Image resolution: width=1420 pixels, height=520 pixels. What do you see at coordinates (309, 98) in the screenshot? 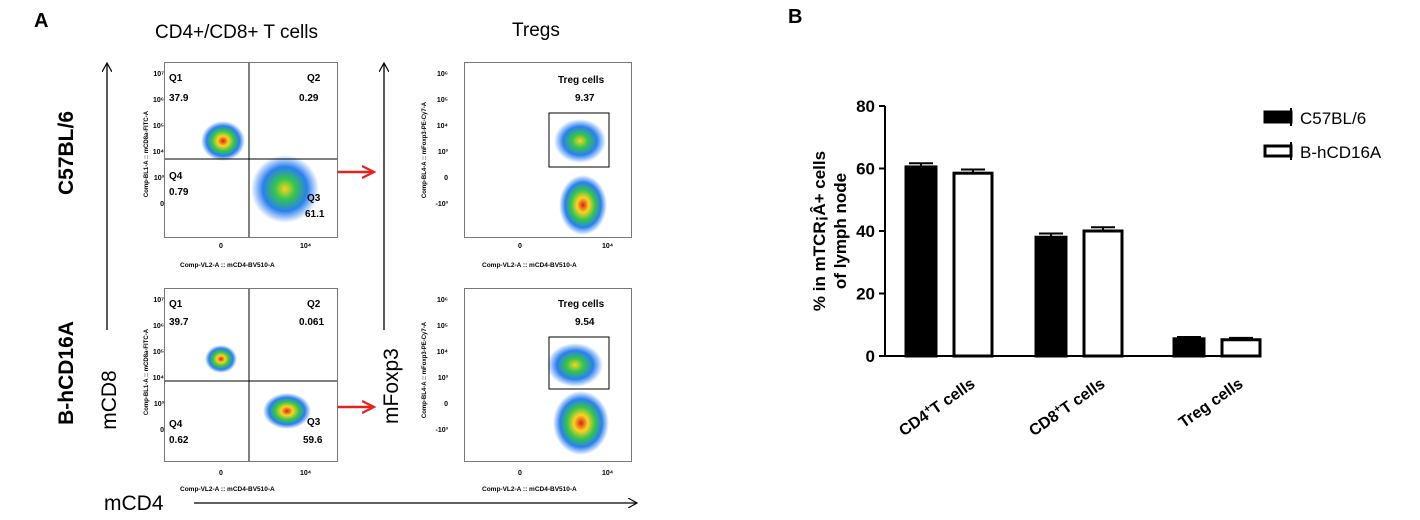
I see `q2-value-row1: 0.29` at bounding box center [309, 98].